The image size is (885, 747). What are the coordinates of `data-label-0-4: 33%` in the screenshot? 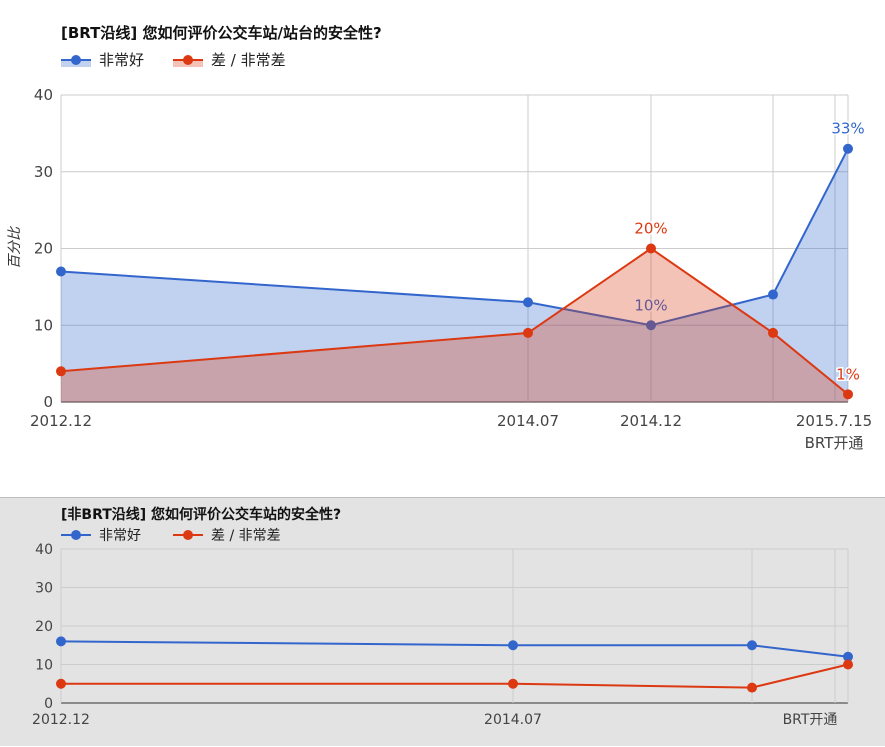 It's located at (847, 129).